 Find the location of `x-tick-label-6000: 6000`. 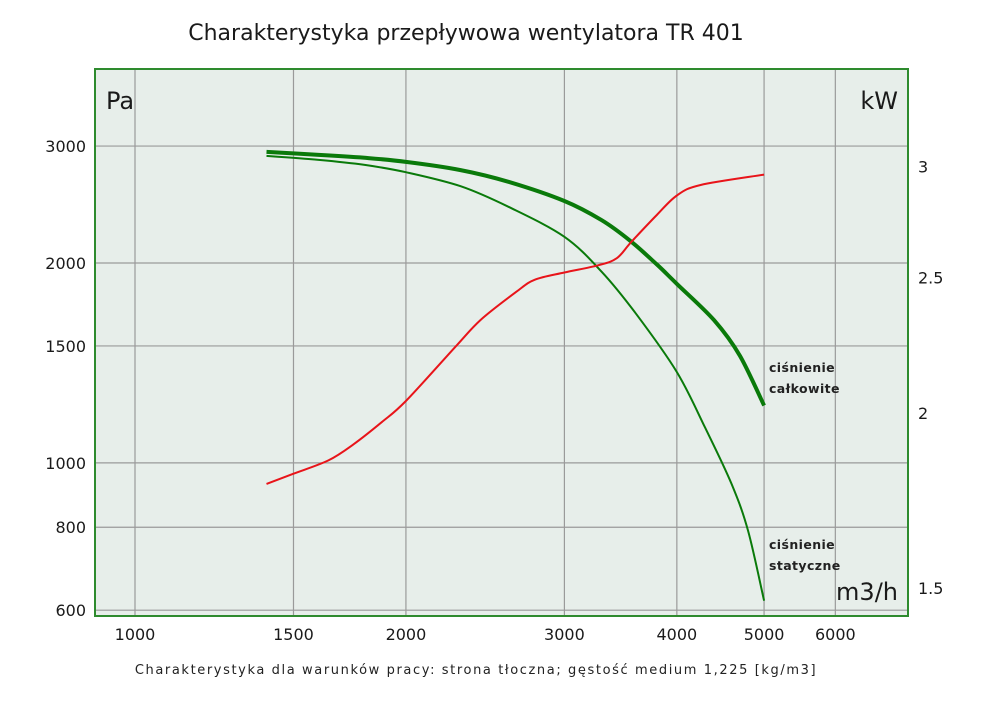

x-tick-label-6000: 6000 is located at coordinates (835, 634).